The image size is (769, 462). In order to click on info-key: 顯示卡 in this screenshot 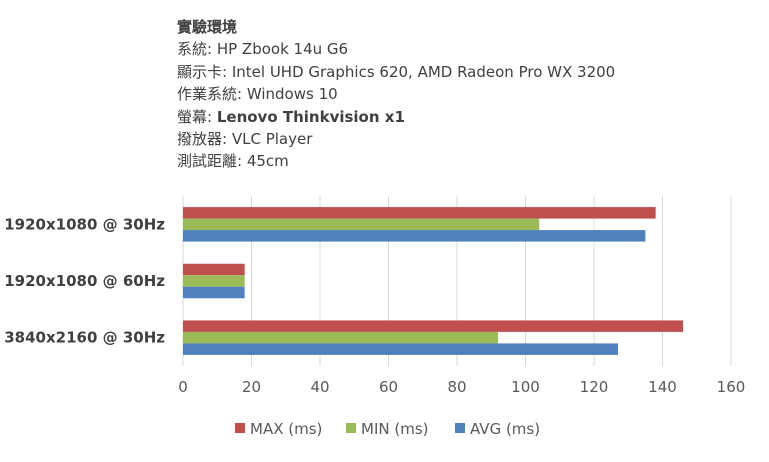, I will do `click(200, 71)`.